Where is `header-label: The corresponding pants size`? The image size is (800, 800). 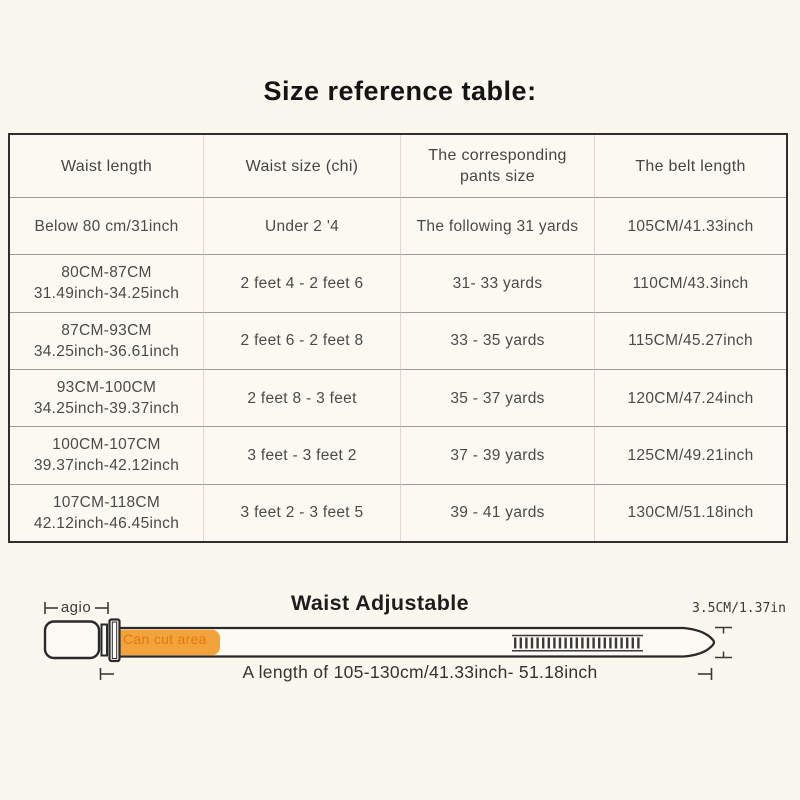
header-label: The corresponding pants size is located at coordinates (497, 166).